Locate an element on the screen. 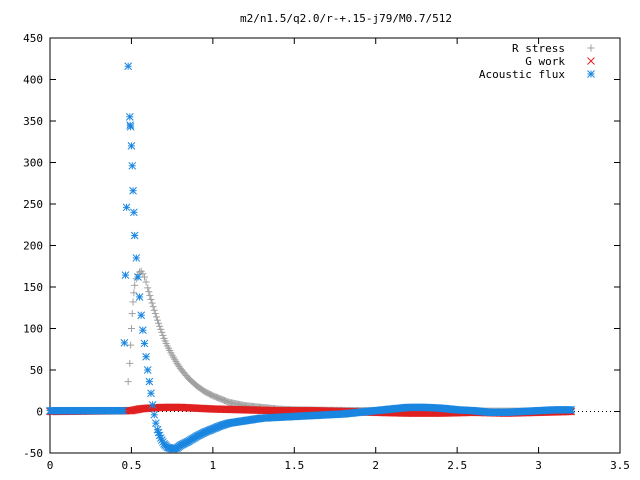  y-tick-label: 200 is located at coordinates (33, 246).